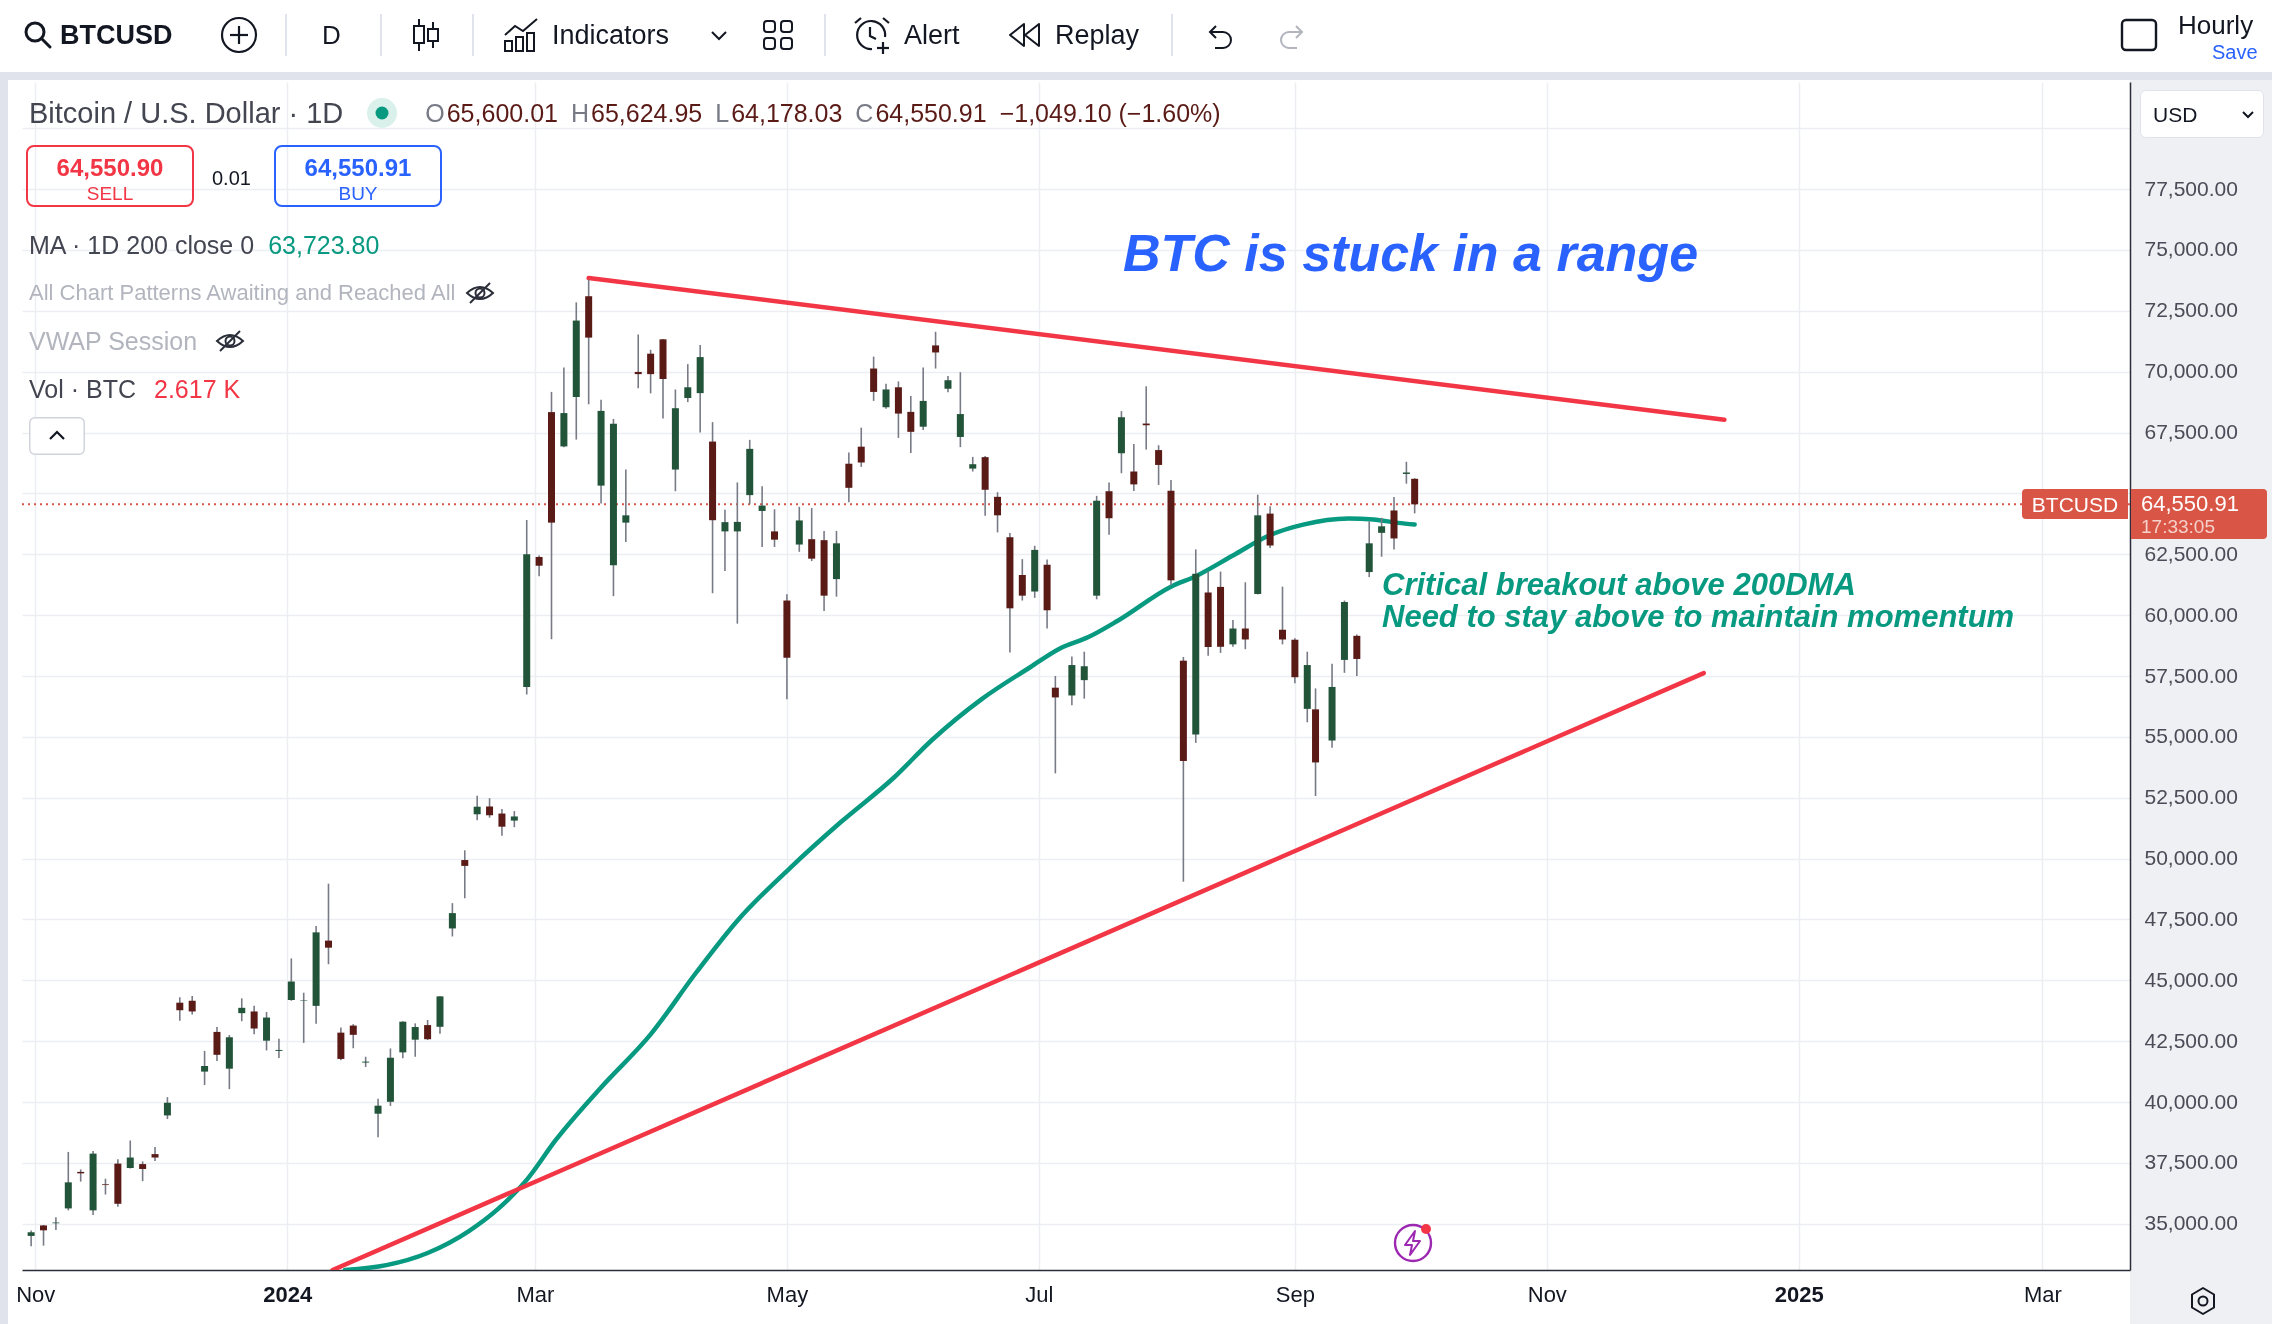  Describe the element at coordinates (2191, 979) in the screenshot. I see `y-tick-label: 45,000.00` at that location.